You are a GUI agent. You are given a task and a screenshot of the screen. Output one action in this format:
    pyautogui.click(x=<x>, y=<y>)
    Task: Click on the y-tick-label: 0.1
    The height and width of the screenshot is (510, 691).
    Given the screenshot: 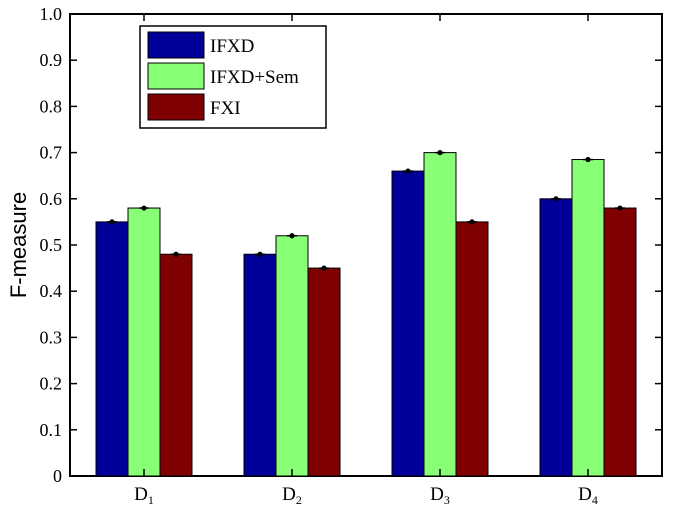 What is the action you would take?
    pyautogui.click(x=51, y=430)
    